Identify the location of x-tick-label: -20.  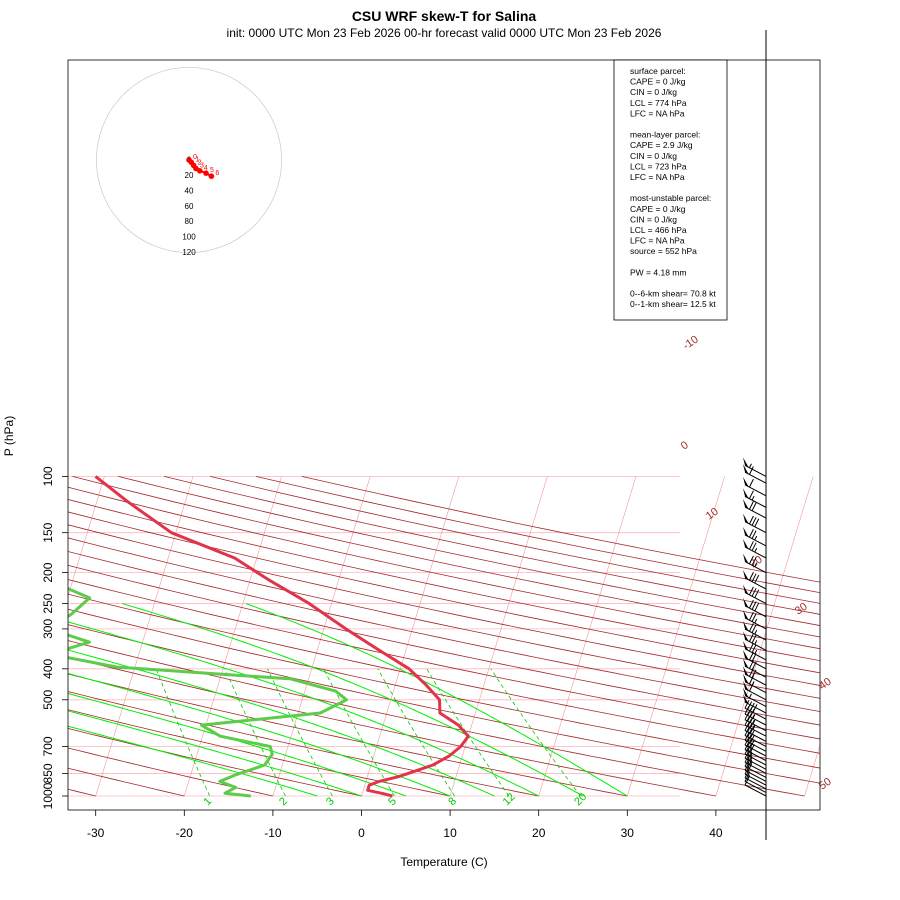
(185, 833).